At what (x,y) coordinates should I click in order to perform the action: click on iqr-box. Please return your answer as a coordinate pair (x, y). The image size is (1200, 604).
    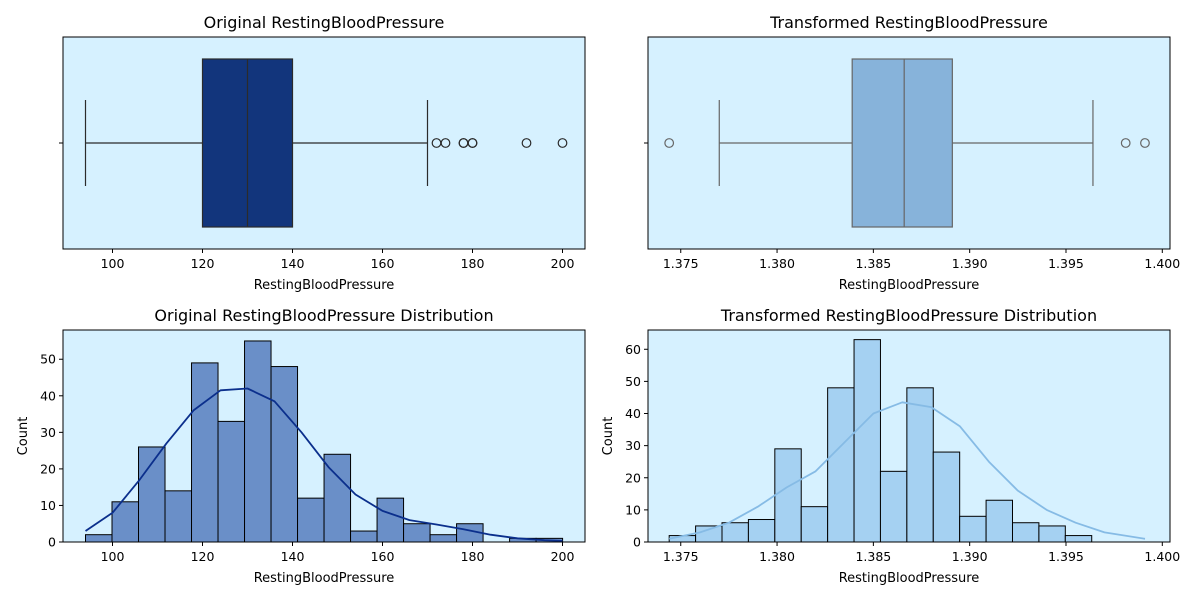
    Looking at the image, I should click on (902, 143).